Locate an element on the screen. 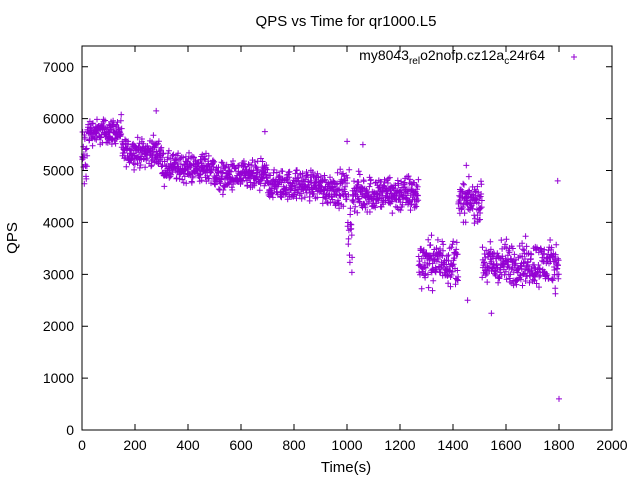  x-tick-label: 400 is located at coordinates (188, 445).